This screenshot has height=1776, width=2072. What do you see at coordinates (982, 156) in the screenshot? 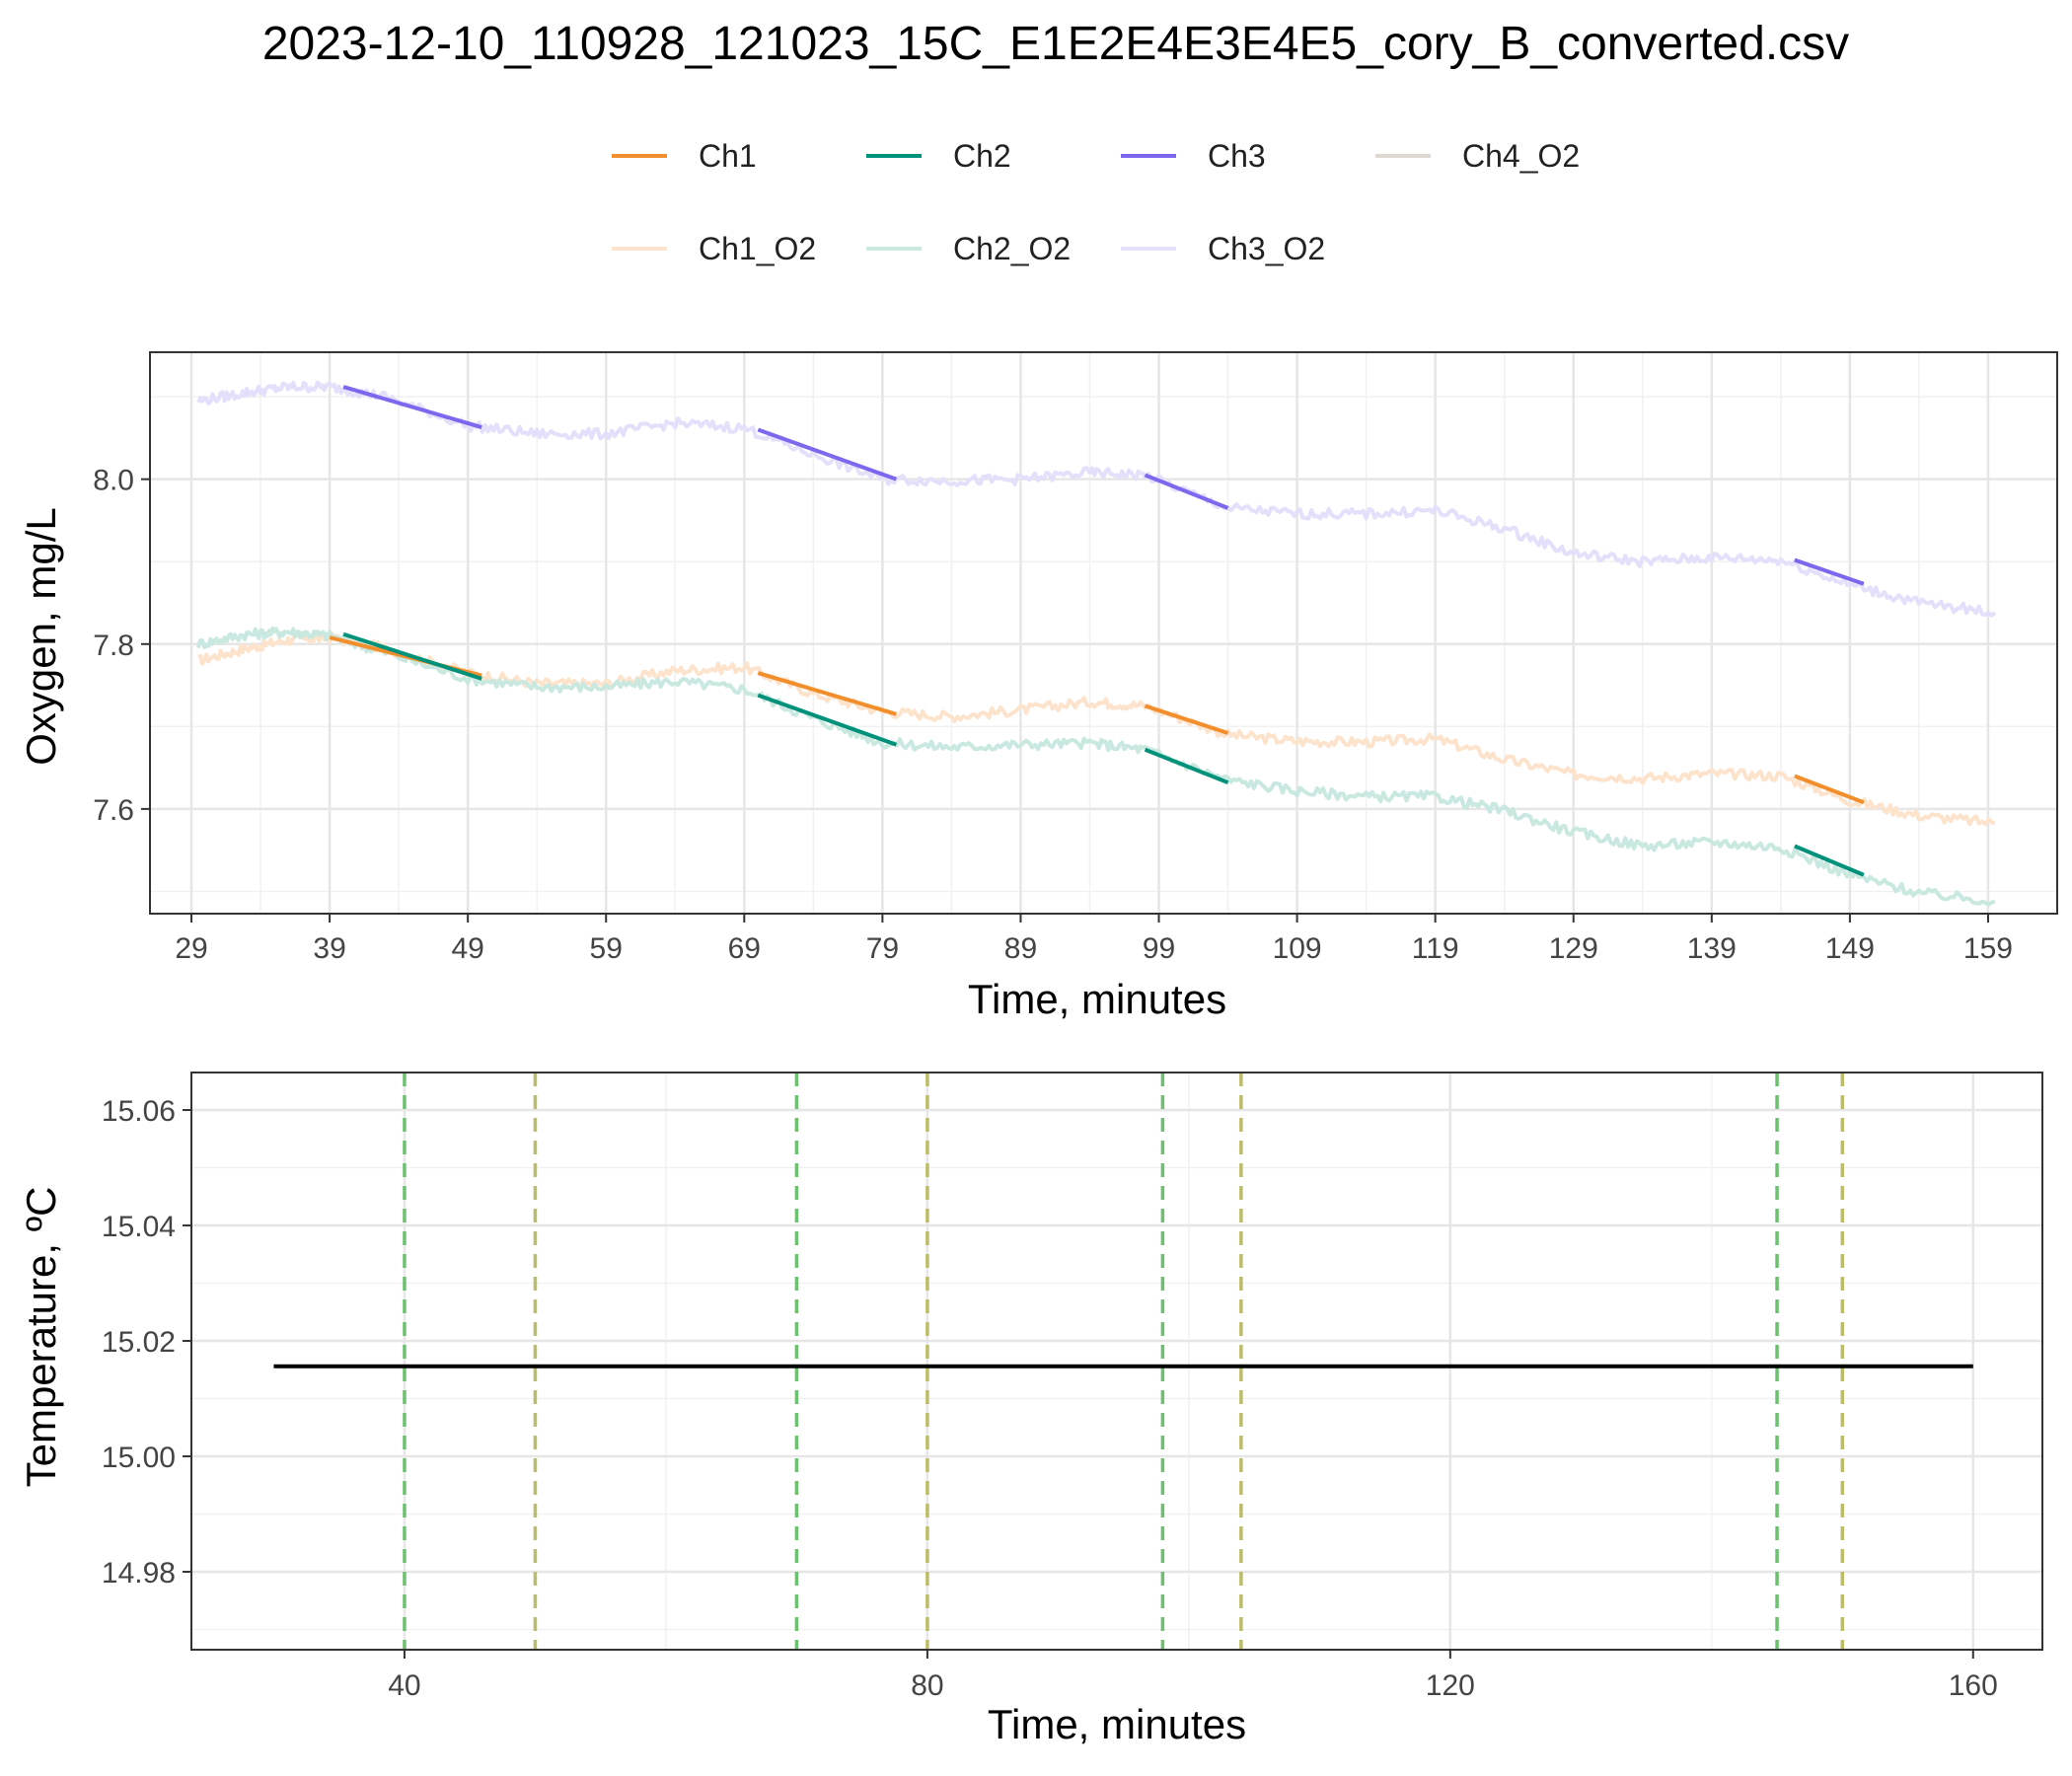
I see `legend-label: Ch2` at bounding box center [982, 156].